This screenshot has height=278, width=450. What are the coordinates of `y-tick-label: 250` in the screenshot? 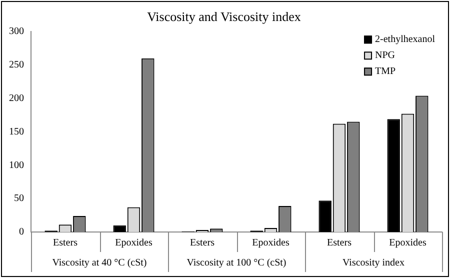 It's located at (16, 65).